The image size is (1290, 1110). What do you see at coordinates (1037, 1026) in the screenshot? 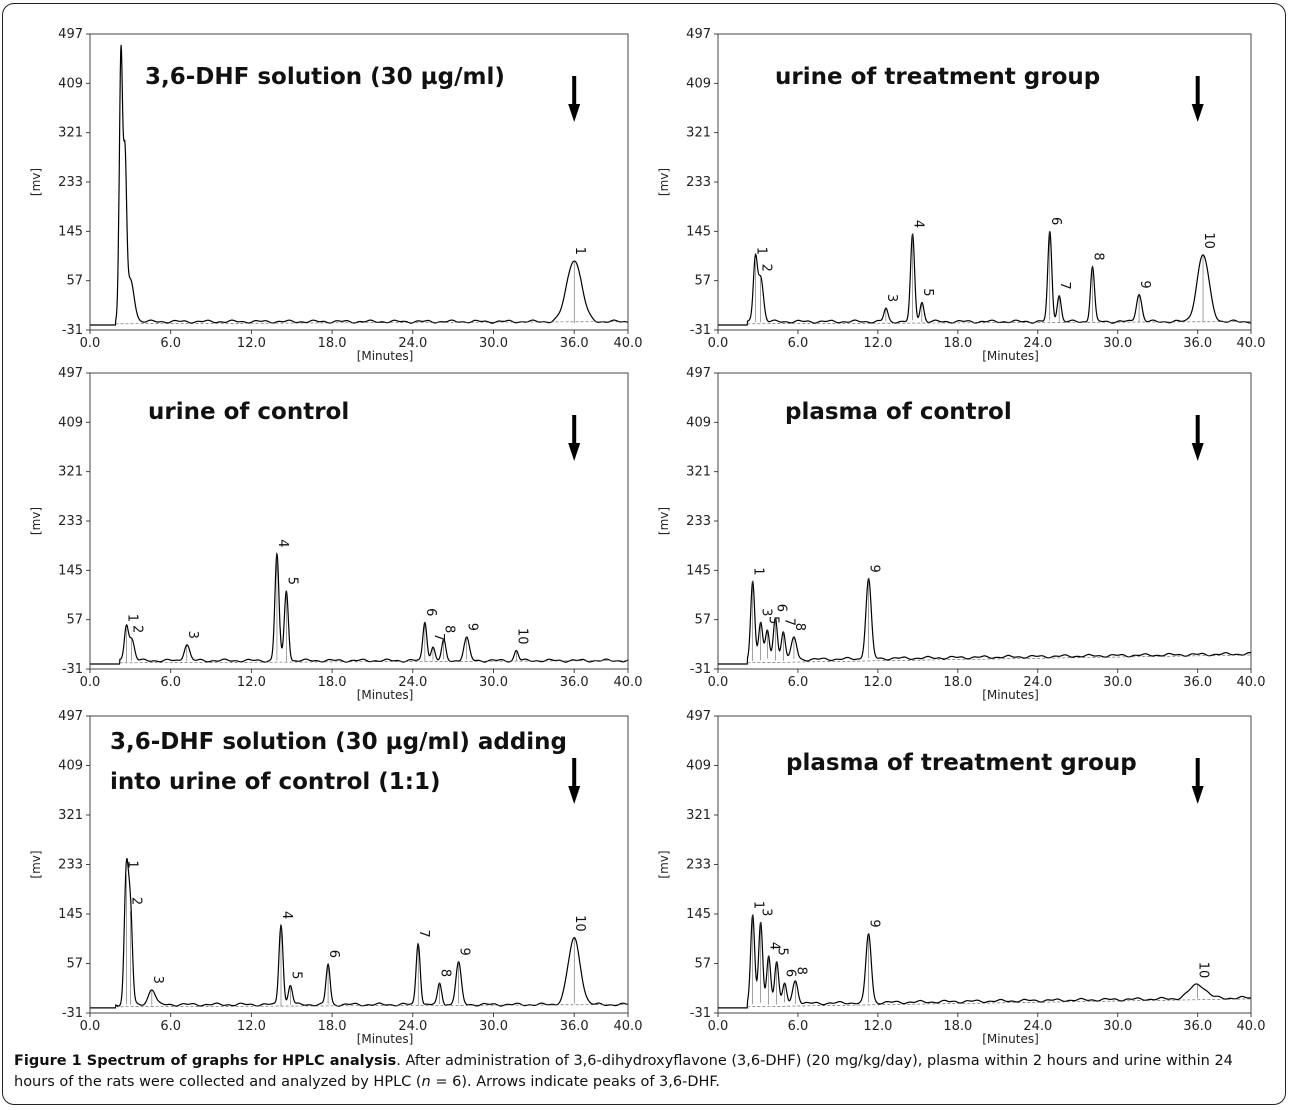
I see `x-tick-label: 24.0` at bounding box center [1037, 1026].